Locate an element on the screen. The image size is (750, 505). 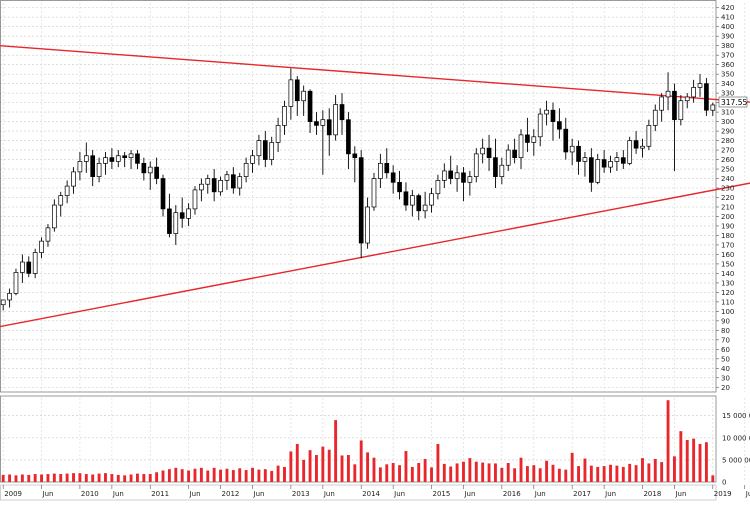
price-tick-label: 350 is located at coordinates (727, 75).